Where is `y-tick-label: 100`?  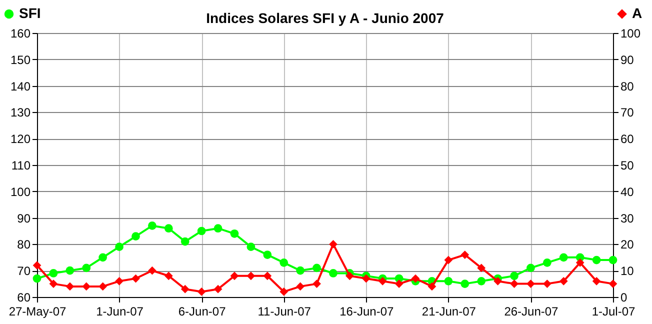 y-tick-label: 100 is located at coordinates (20, 191).